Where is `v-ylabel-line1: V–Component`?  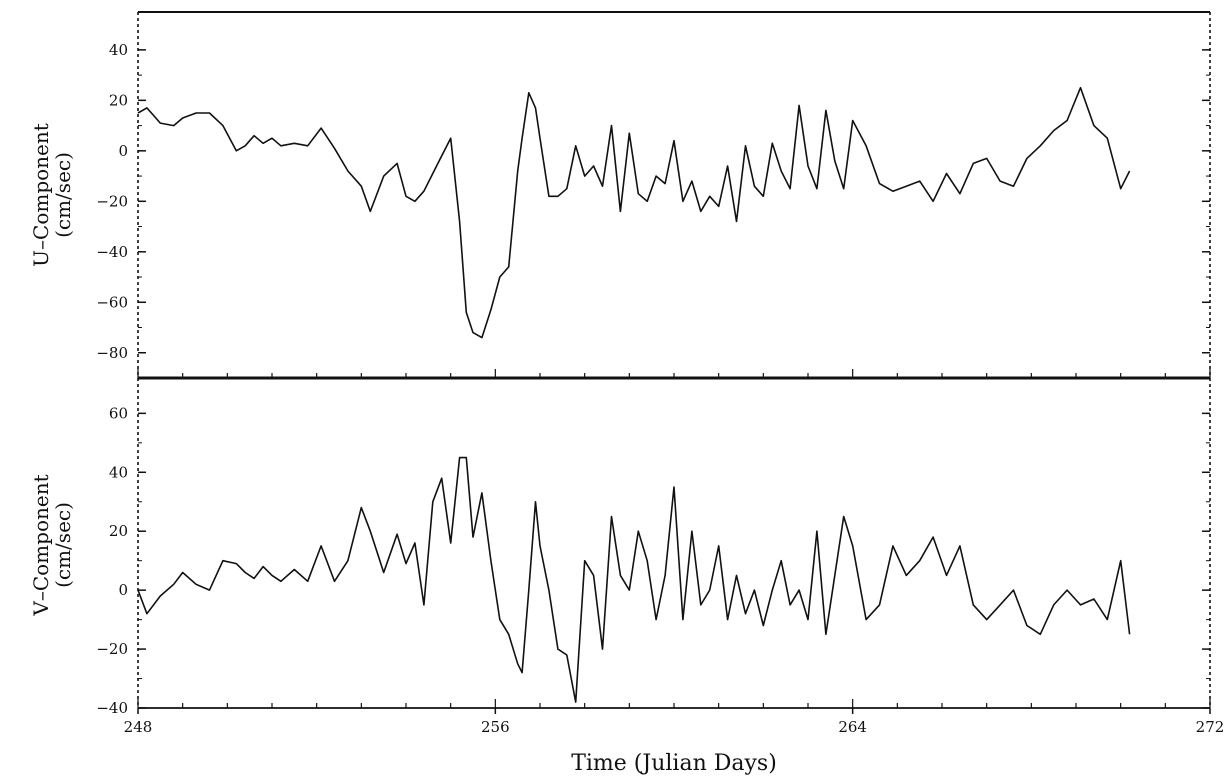 v-ylabel-line1: V–Component is located at coordinates (41, 545).